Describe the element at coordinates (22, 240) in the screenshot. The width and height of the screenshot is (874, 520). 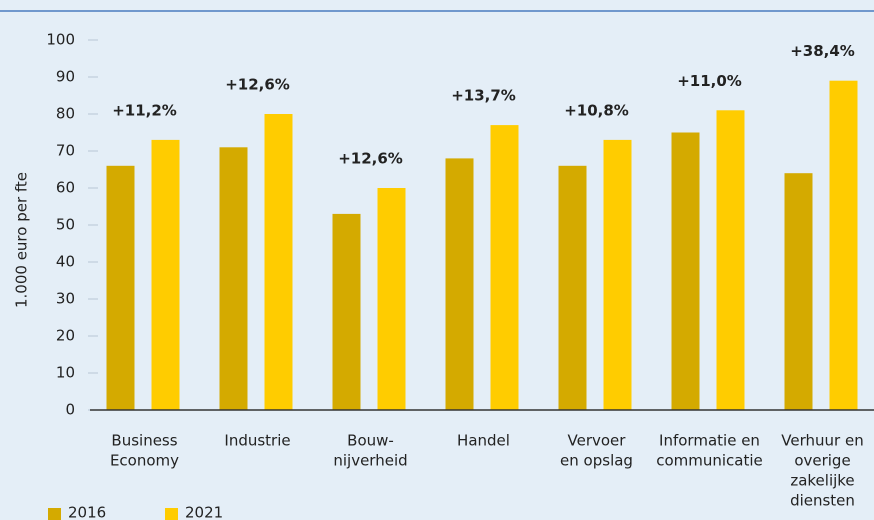
I see `y-axis-label: 1.000 euro per fte` at that location.